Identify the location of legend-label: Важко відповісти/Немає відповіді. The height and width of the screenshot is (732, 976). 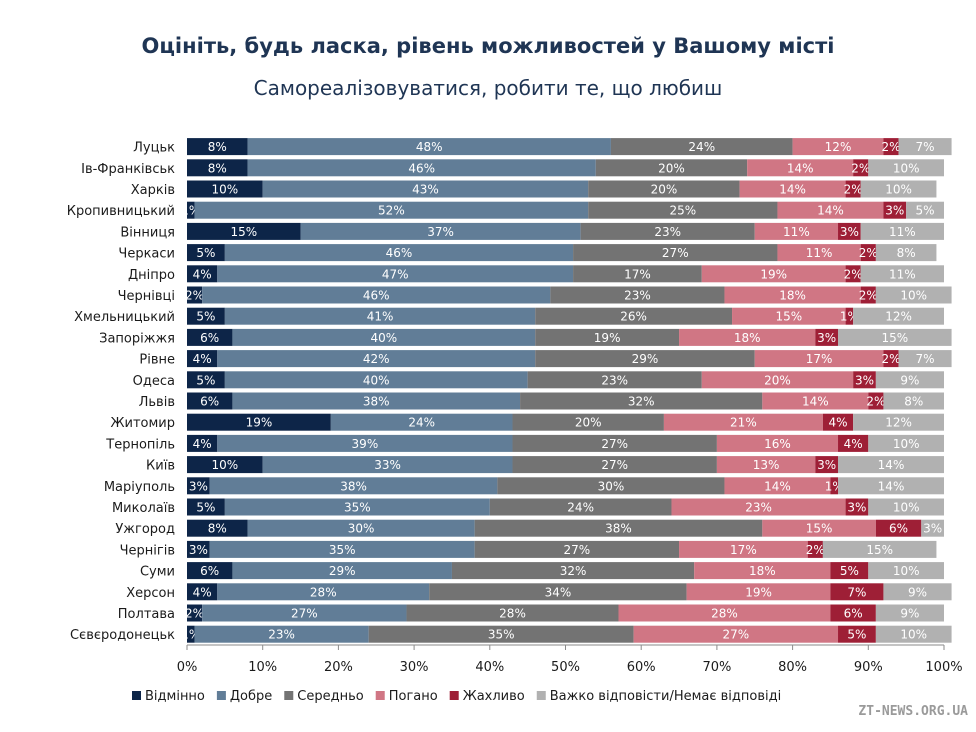
(665, 696).